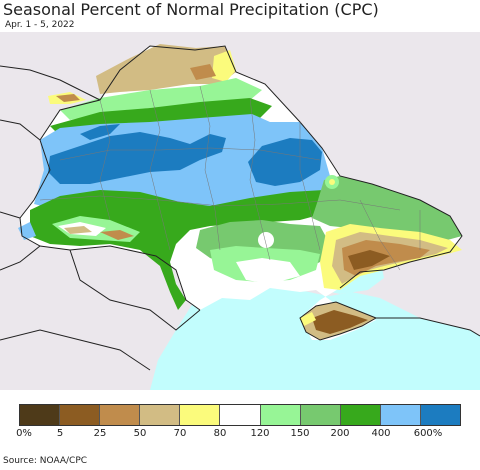 This screenshot has width=480, height=470. I want to click on legend-tick-label: 600%, so click(428, 433).